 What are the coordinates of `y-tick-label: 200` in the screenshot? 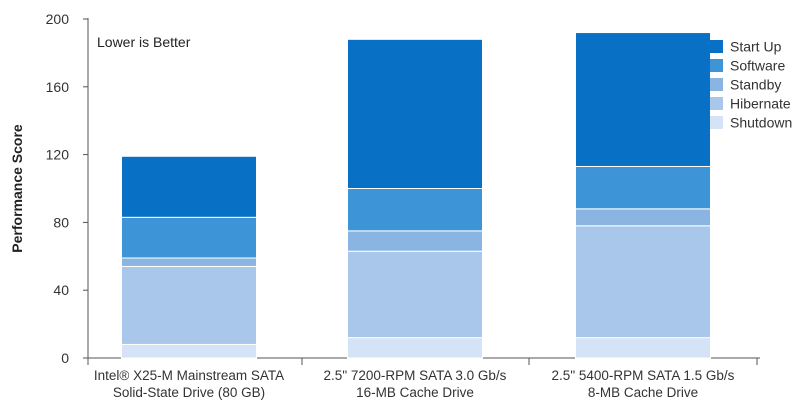 It's located at (58, 19).